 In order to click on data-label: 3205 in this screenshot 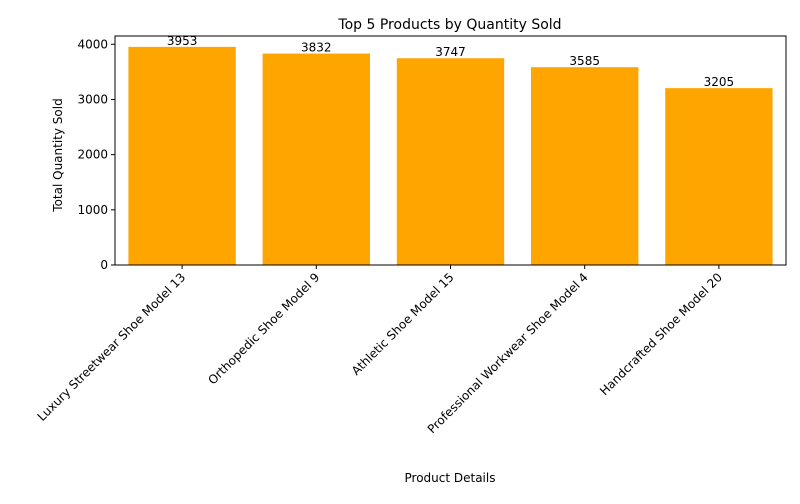, I will do `click(719, 82)`.